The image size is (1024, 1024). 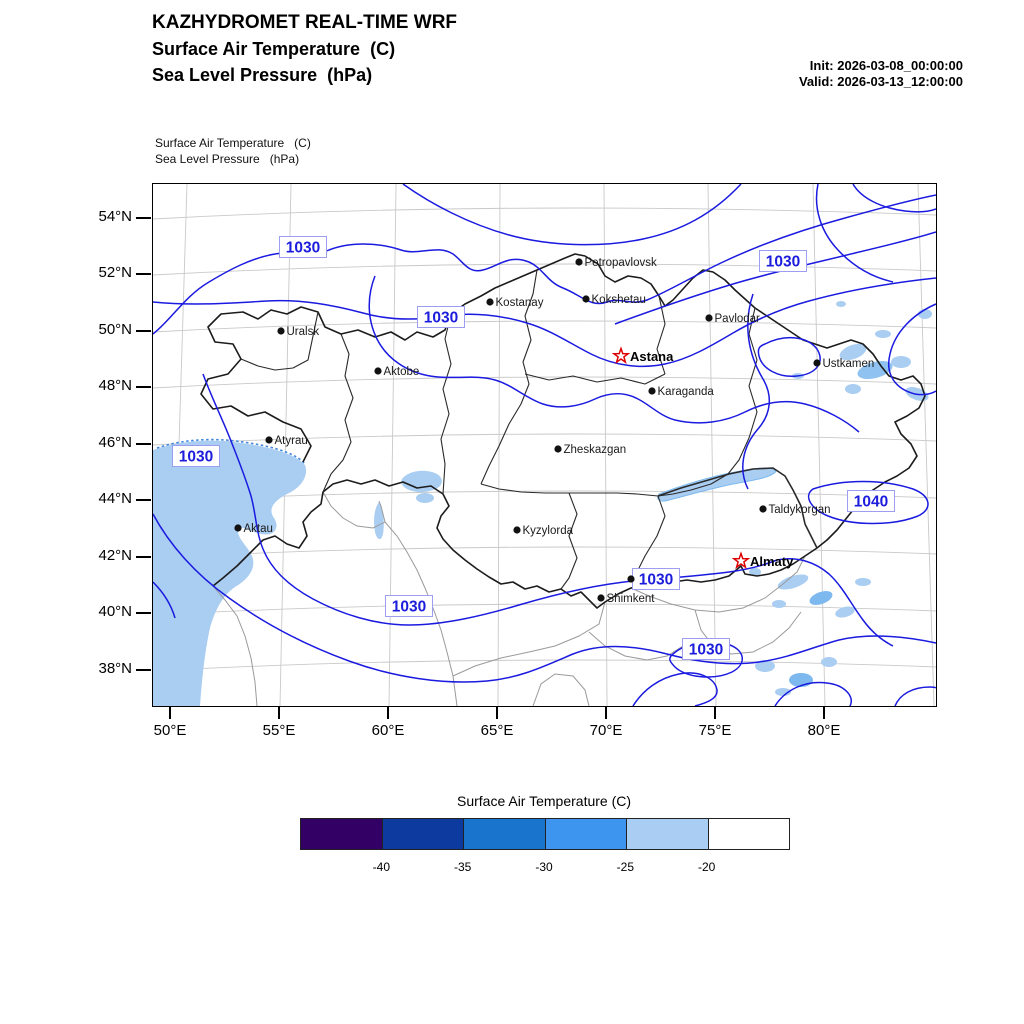 I want to click on subtitle-temperature: Surface Air Temperature (C), so click(x=274, y=49).